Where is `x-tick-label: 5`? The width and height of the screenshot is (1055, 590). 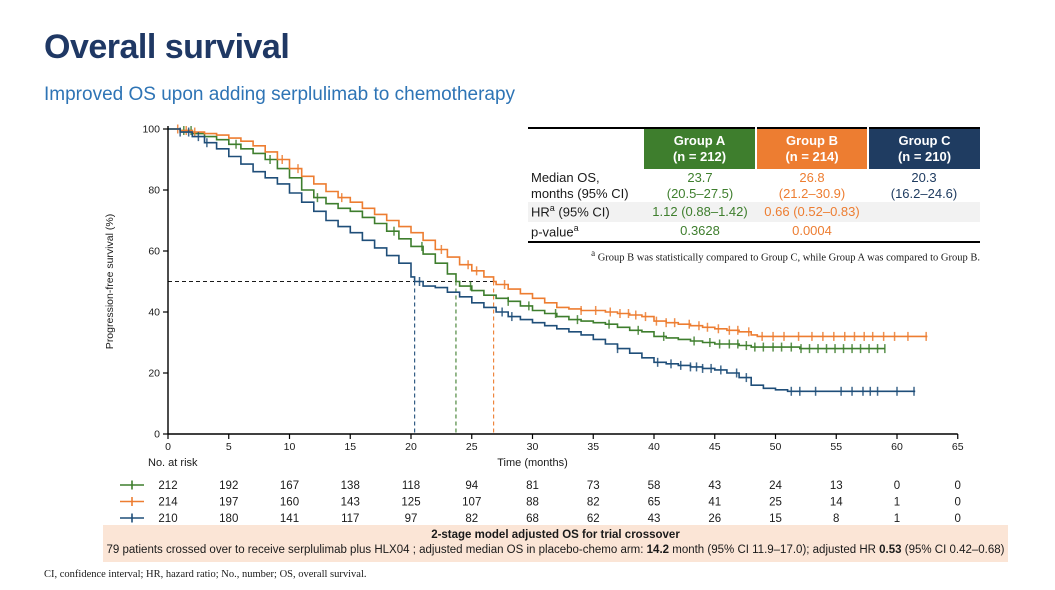
x-tick-label: 5 is located at coordinates (229, 447).